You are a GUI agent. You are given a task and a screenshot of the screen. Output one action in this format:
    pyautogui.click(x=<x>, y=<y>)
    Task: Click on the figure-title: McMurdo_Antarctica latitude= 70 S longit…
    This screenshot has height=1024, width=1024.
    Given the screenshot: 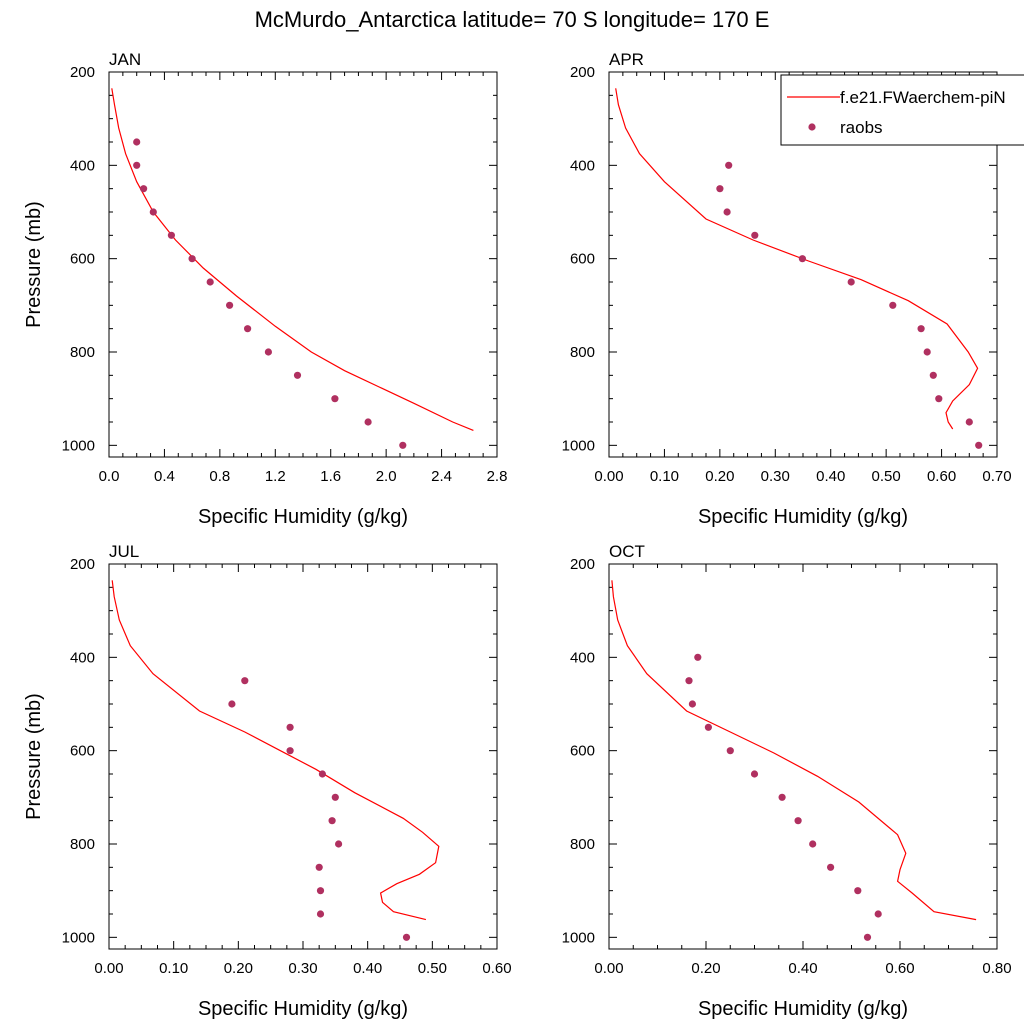 What is the action you would take?
    pyautogui.click(x=512, y=19)
    